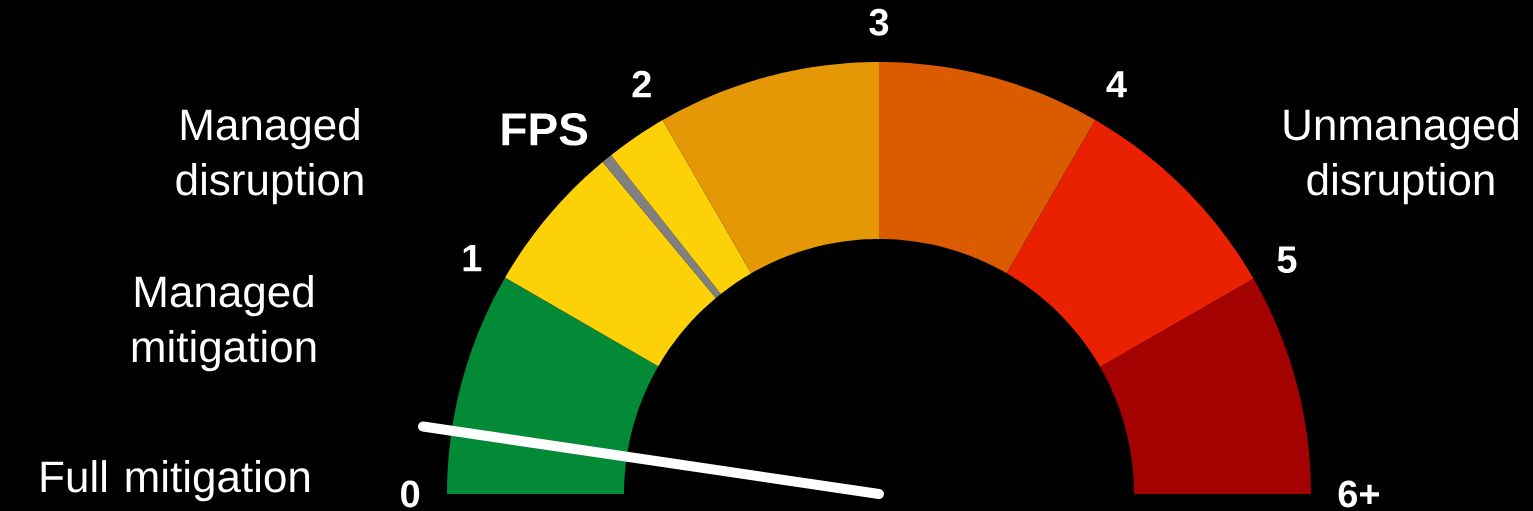 The height and width of the screenshot is (511, 1533). Describe the element at coordinates (472, 258) in the screenshot. I see `slice-label: 1` at that location.